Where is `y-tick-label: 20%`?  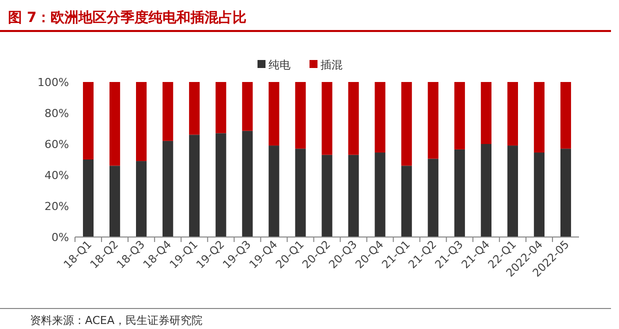
y-tick-label: 20% is located at coordinates (56, 206).